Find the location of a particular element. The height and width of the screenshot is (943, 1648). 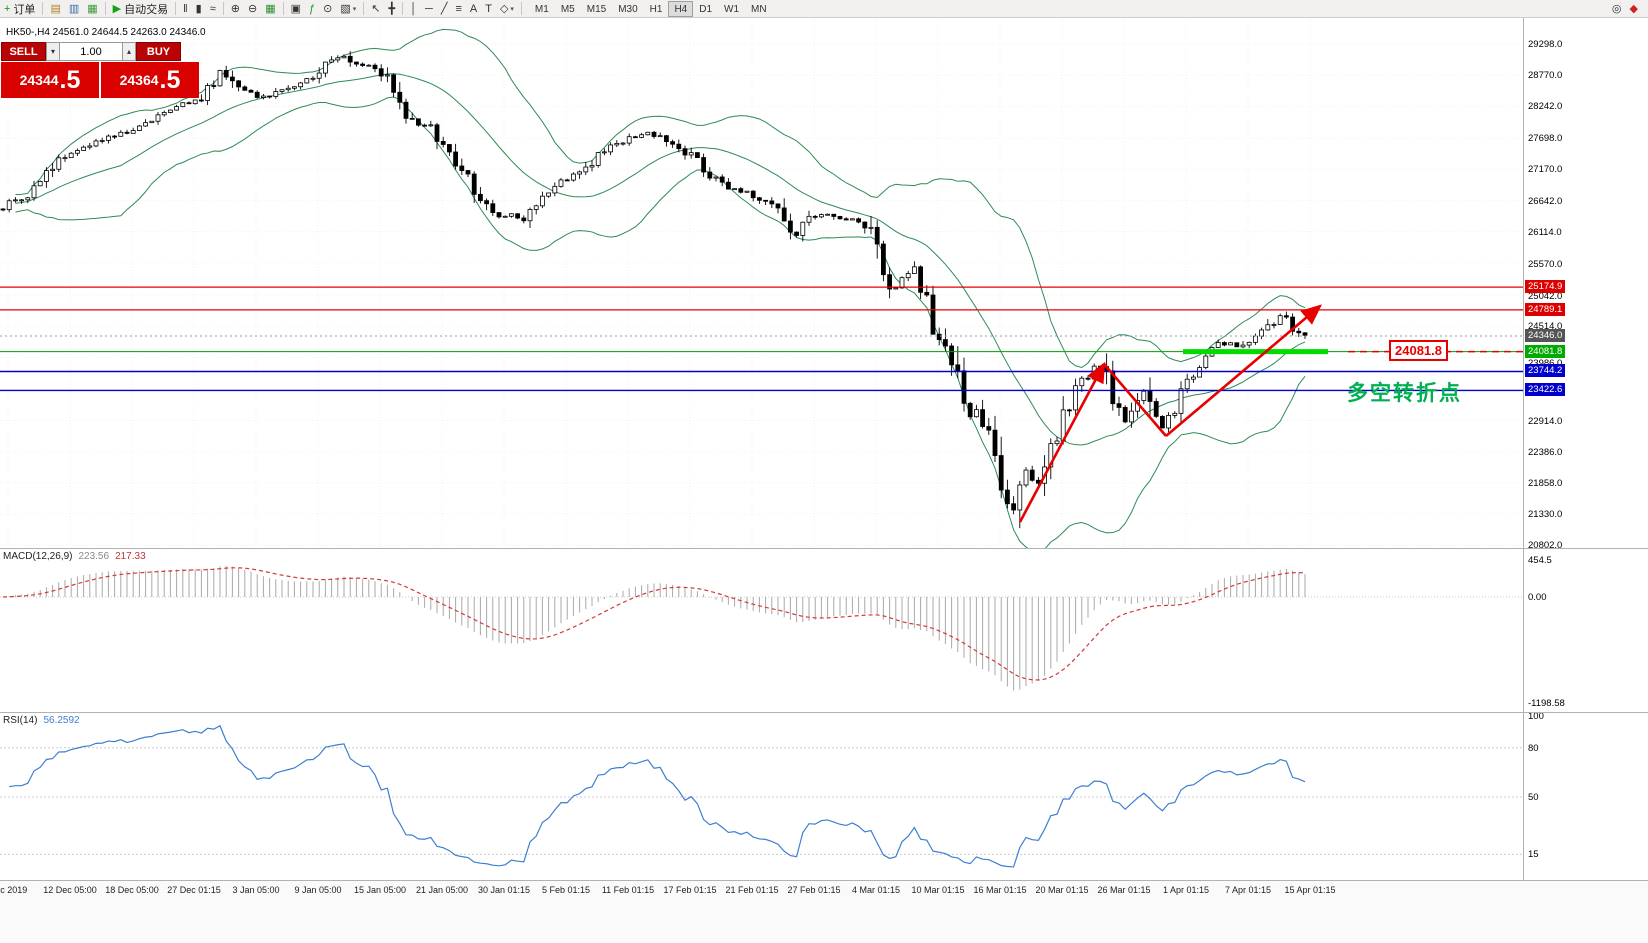

macd-scale-label: -1198.58 is located at coordinates (1546, 703).